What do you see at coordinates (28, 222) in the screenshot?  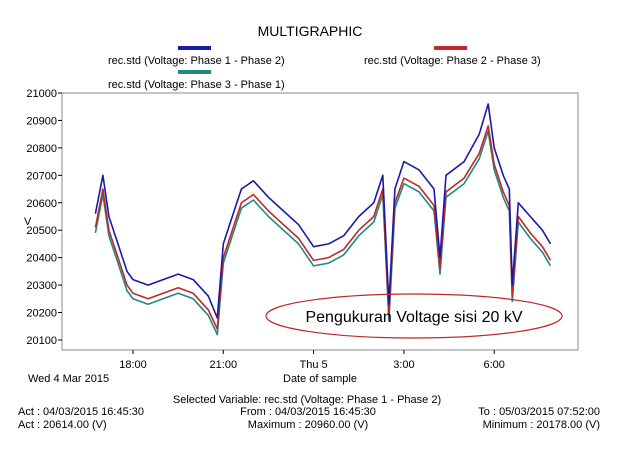 I see `y-axis-label: V` at bounding box center [28, 222].